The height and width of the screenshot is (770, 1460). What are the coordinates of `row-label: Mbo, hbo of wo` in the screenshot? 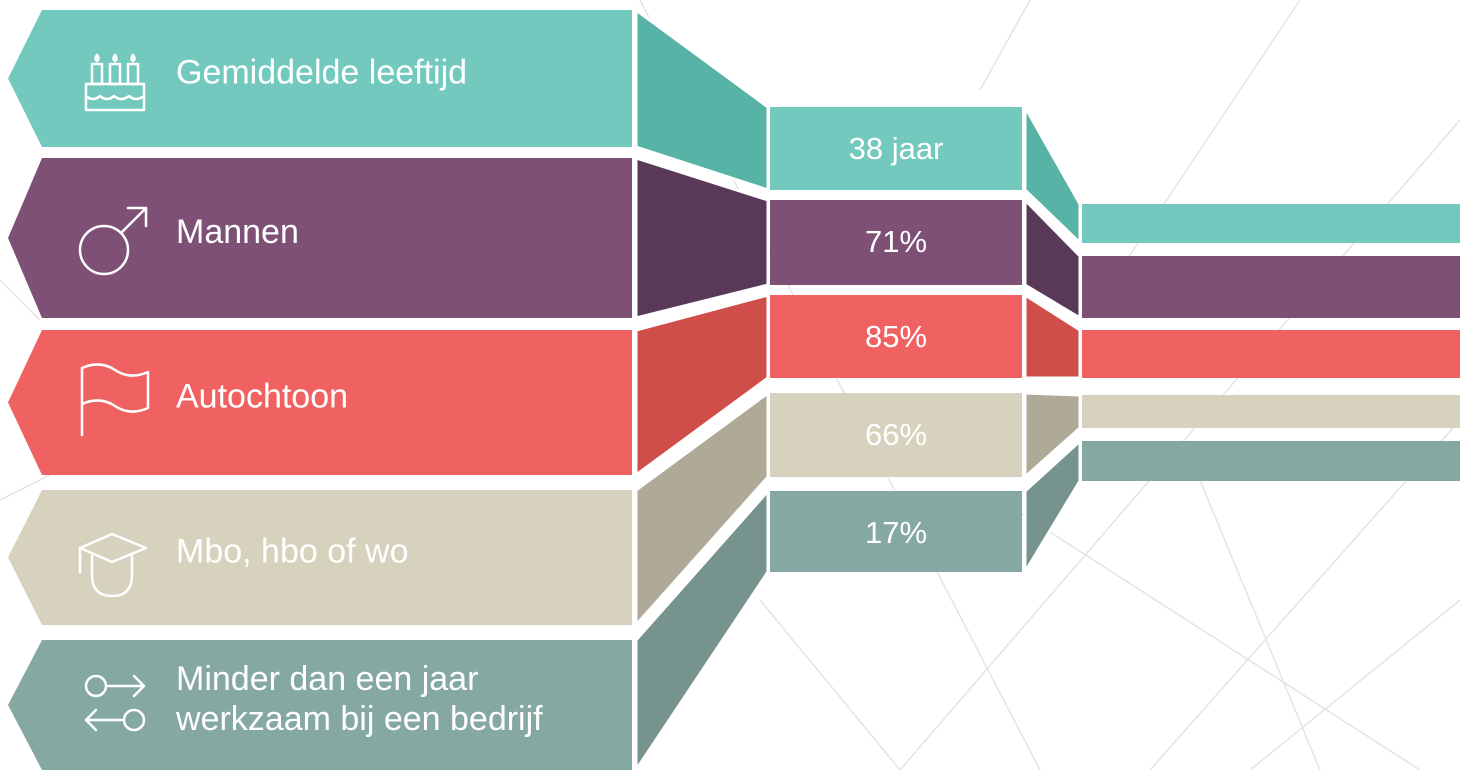 It's located at (292, 551).